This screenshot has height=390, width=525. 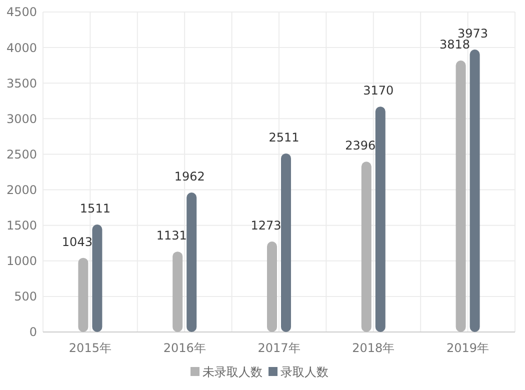 I want to click on y-tick-label: 0, so click(x=33, y=332).